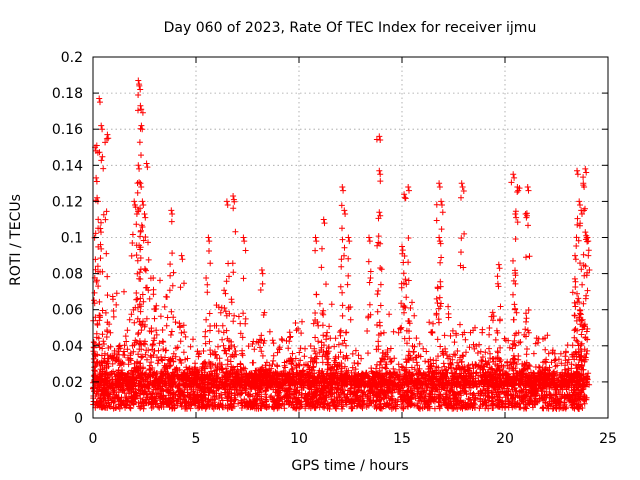 This screenshot has width=640, height=480. What do you see at coordinates (349, 466) in the screenshot?
I see `x-axis-label: GPS time / hours` at bounding box center [349, 466].